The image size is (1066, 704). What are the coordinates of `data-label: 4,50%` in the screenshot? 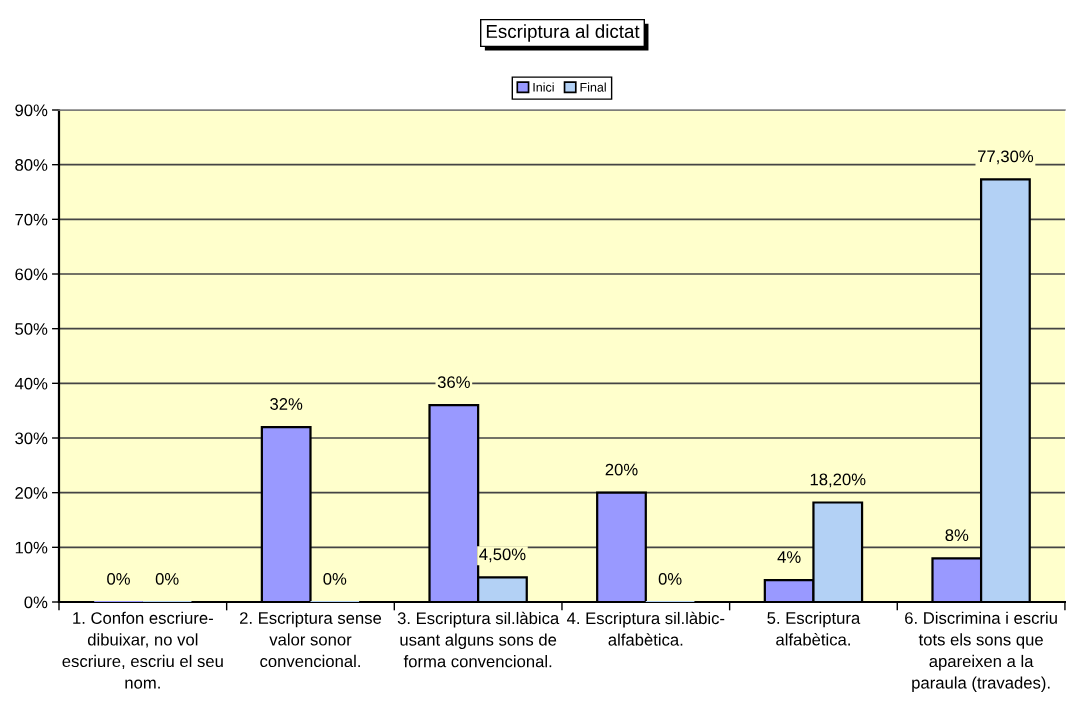 It's located at (502, 555).